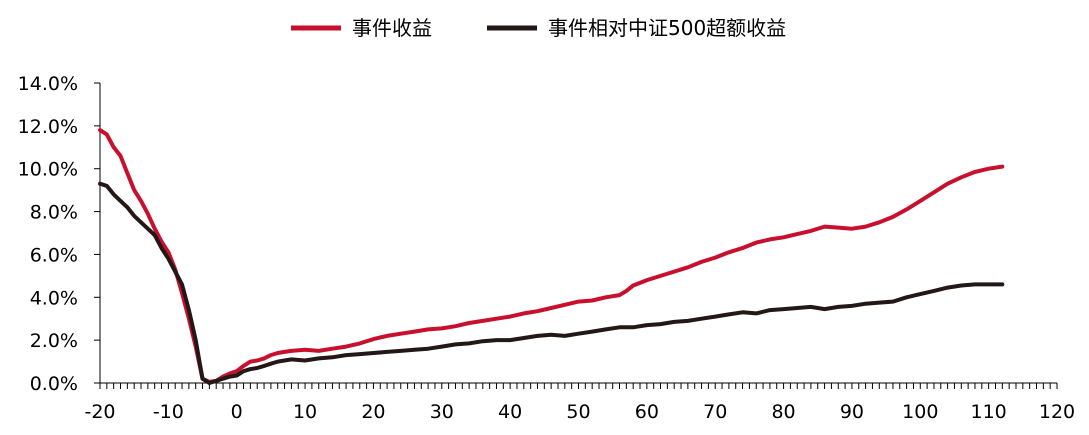  Describe the element at coordinates (54, 213) in the screenshot. I see `y-tick-label: 8.0%` at that location.